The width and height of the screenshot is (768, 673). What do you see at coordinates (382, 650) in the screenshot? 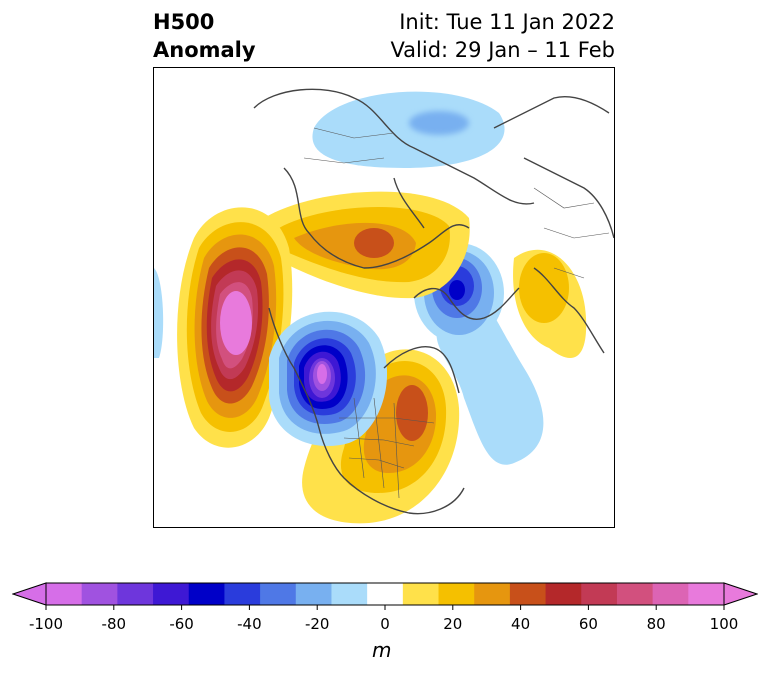
I see `colorbar-unit: m` at bounding box center [382, 650].